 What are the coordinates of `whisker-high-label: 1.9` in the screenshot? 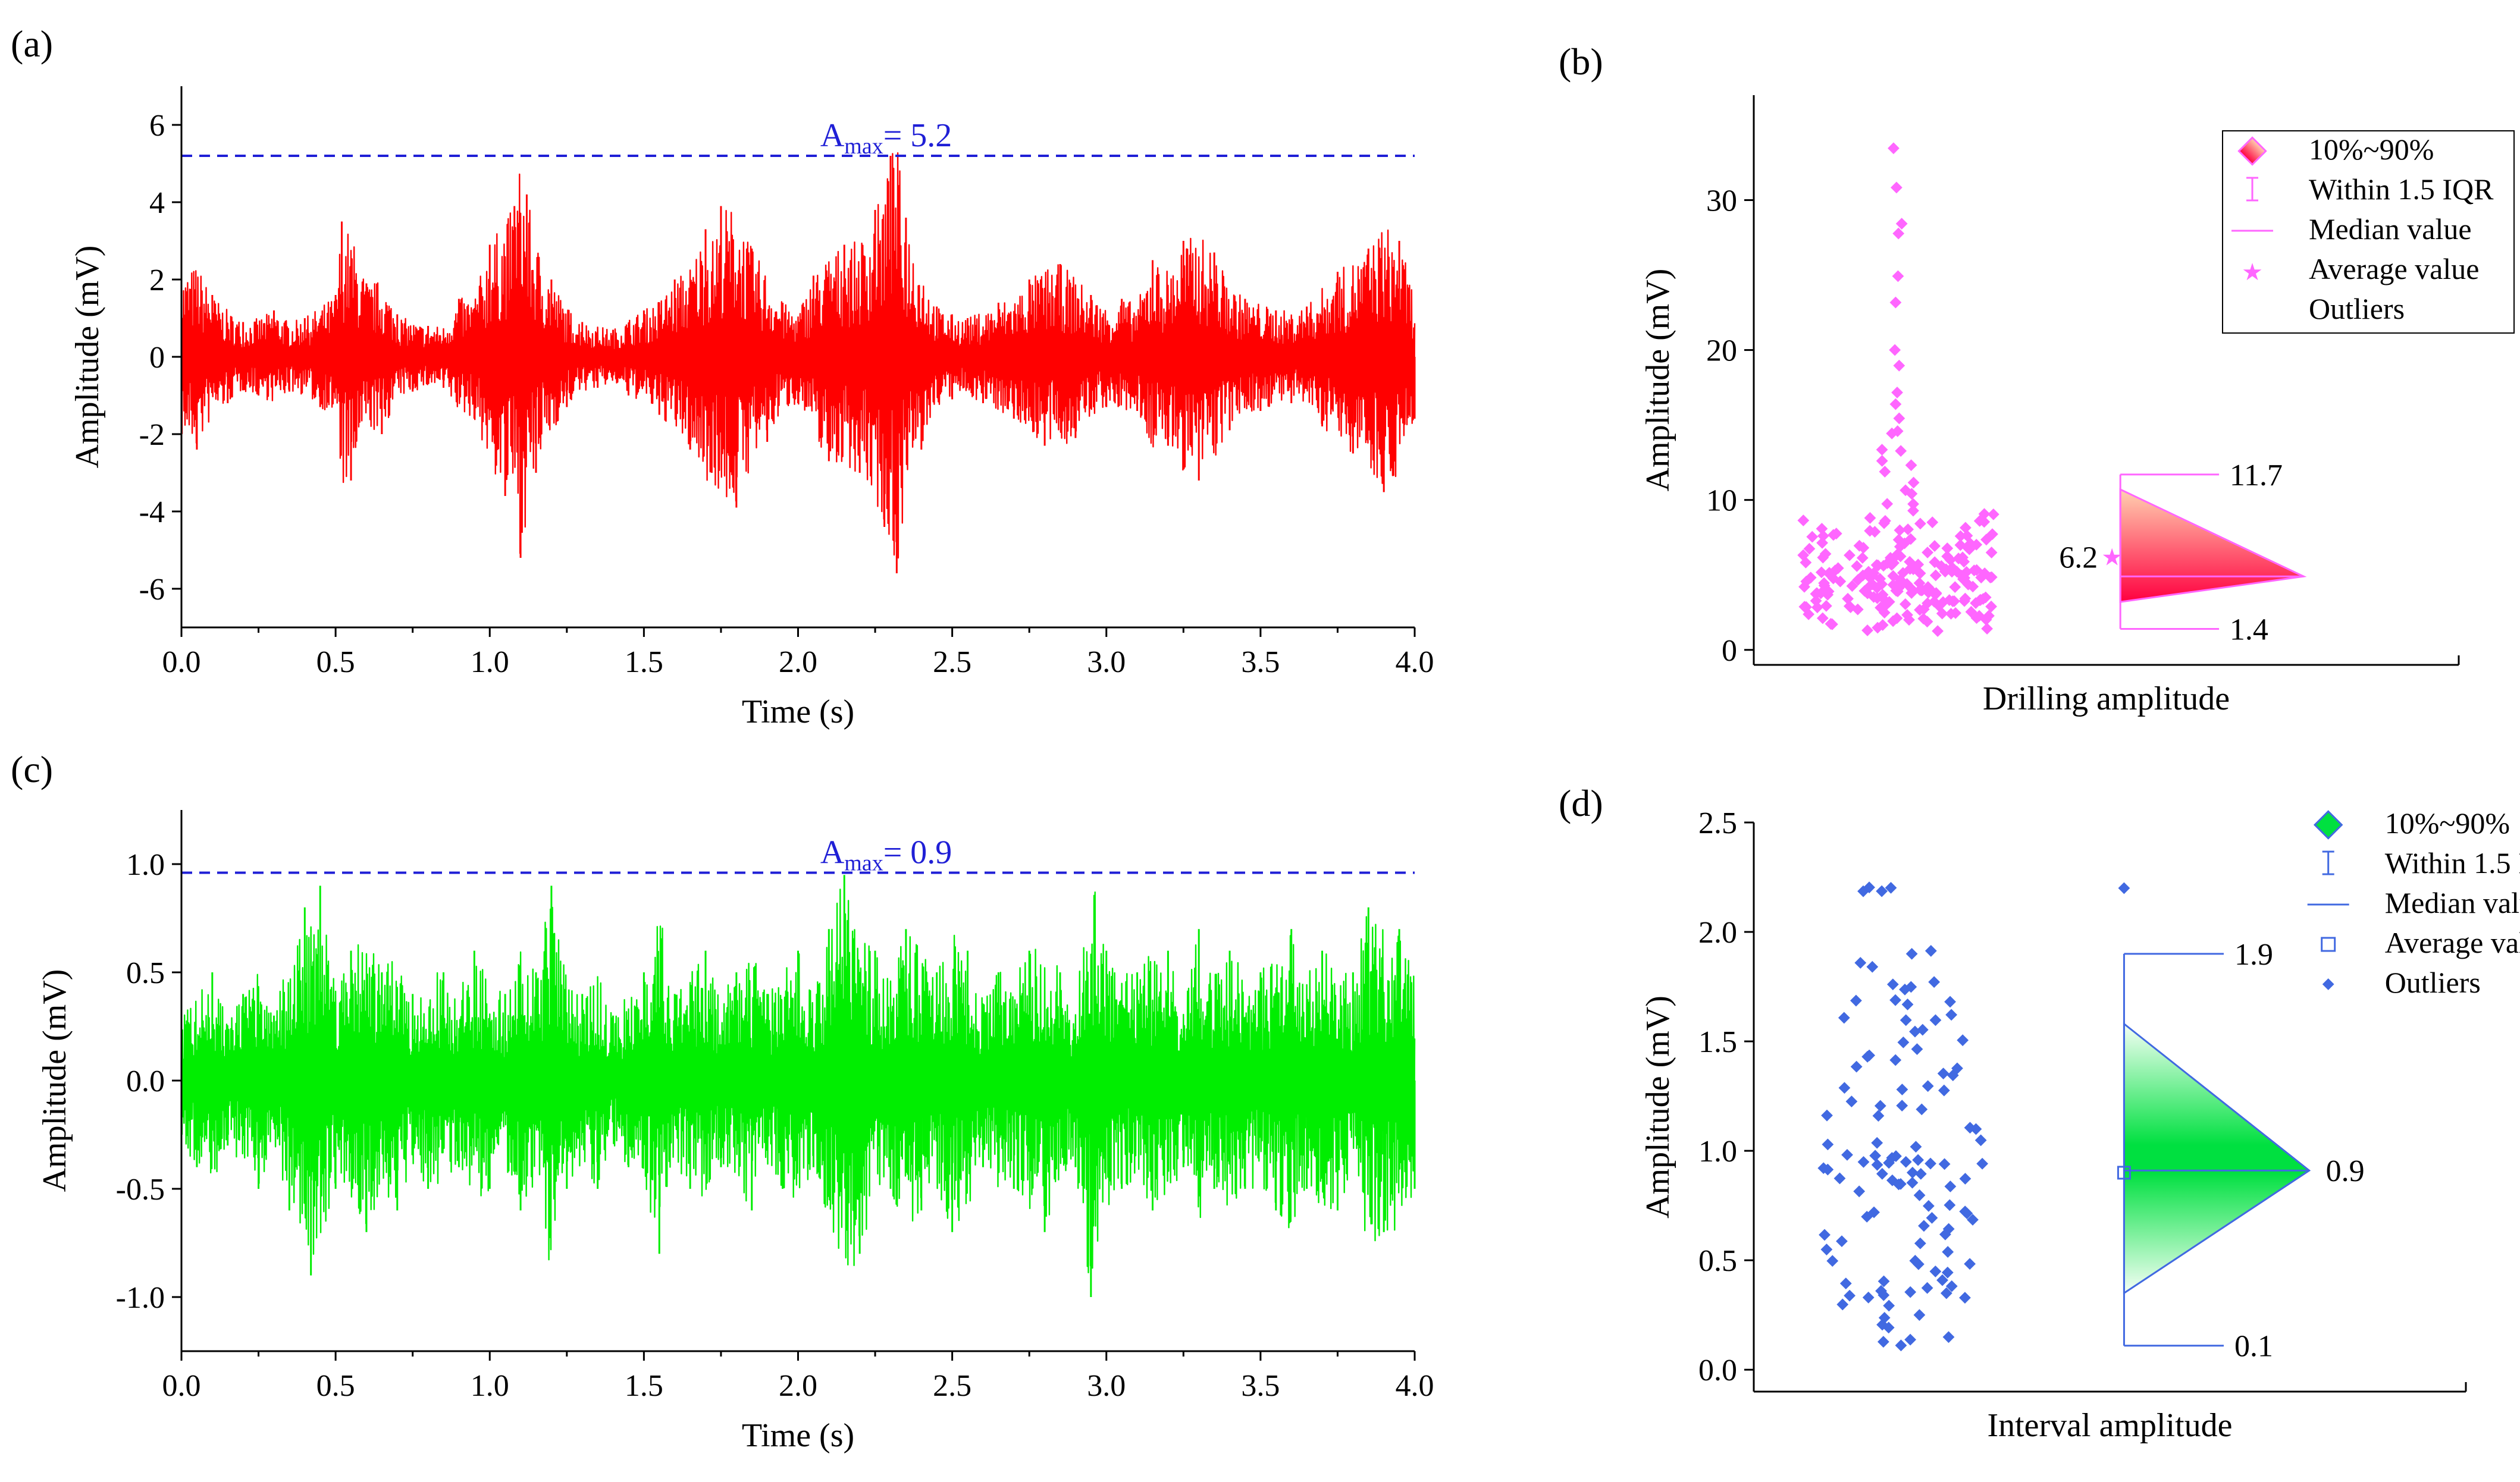 It's located at (2253, 955).